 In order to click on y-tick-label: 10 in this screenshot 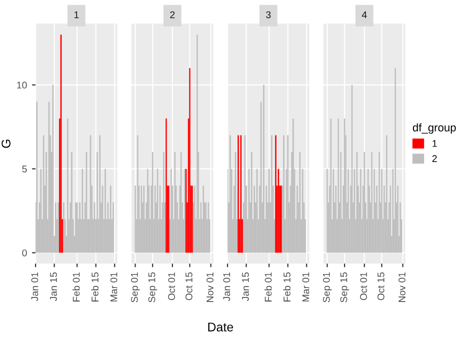, I will do `click(22, 85)`.